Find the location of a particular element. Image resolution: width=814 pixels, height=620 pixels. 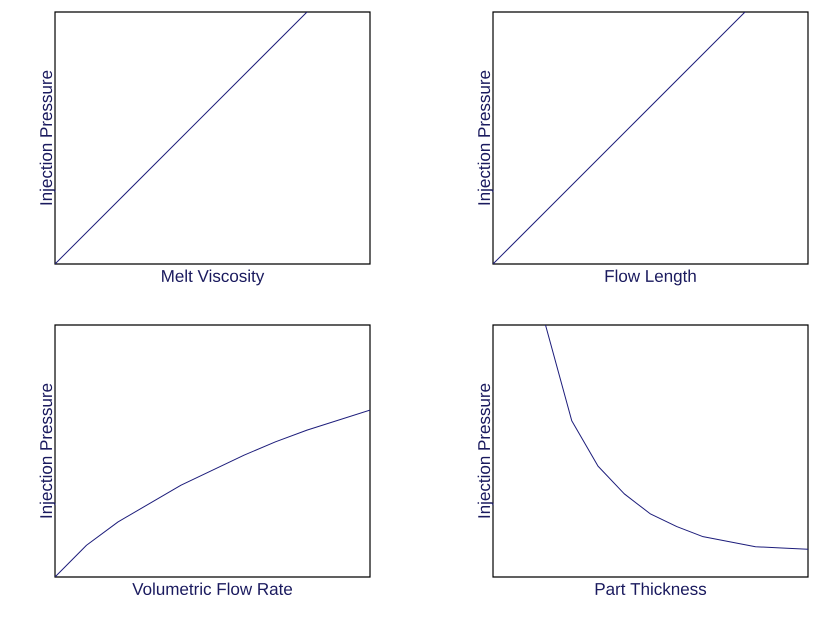

x-axis-title: Volumetric Flow Rate is located at coordinates (212, 589).